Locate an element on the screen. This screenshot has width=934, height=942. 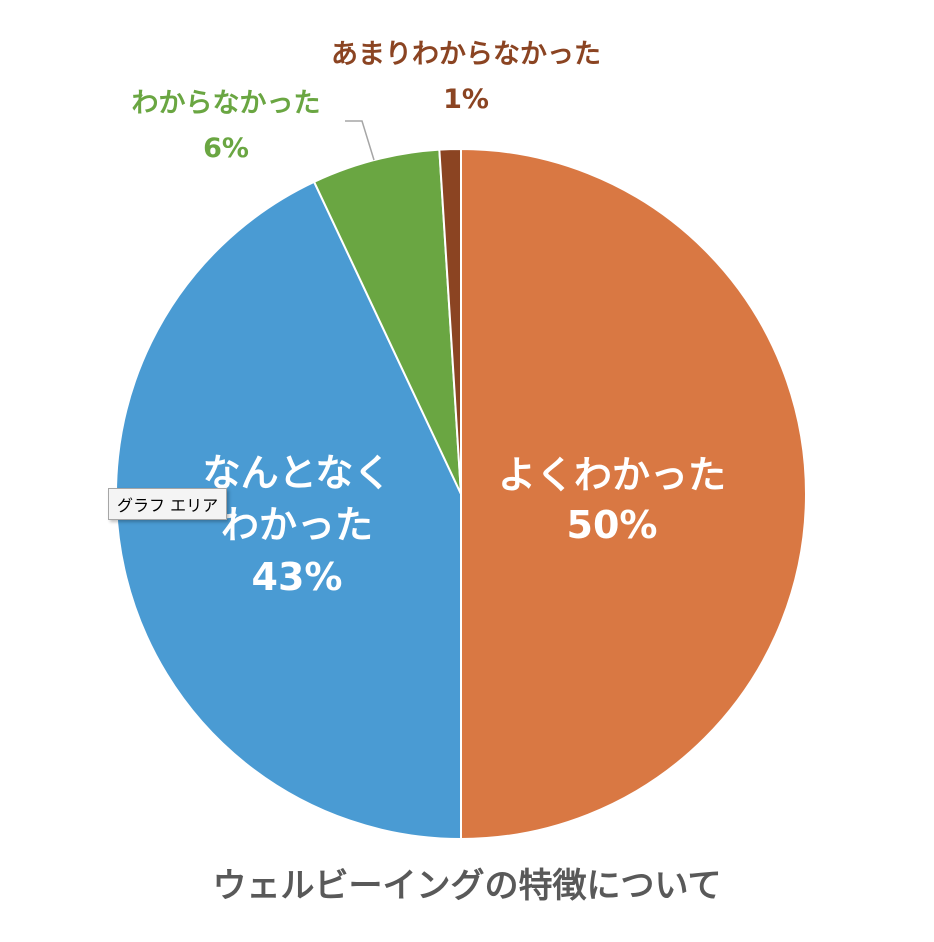
chart-title: ウェルビーイングの特徴について is located at coordinates (467, 886).